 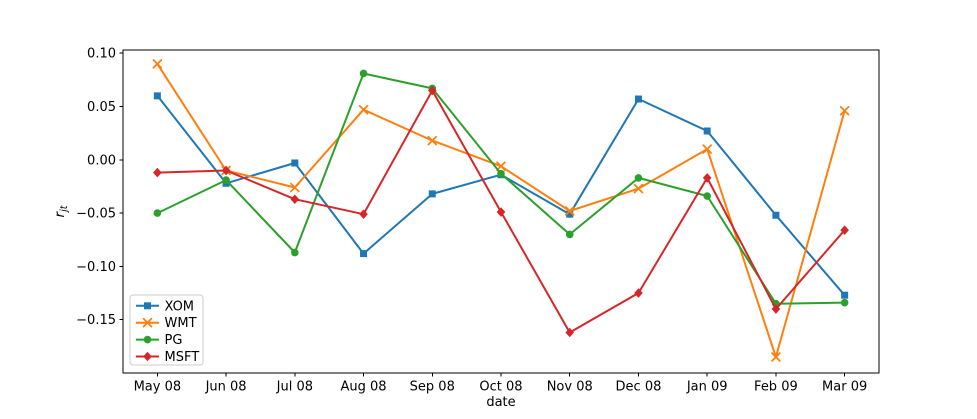 What do you see at coordinates (101, 107) in the screenshot?
I see `y-tick-label: 0.05` at bounding box center [101, 107].